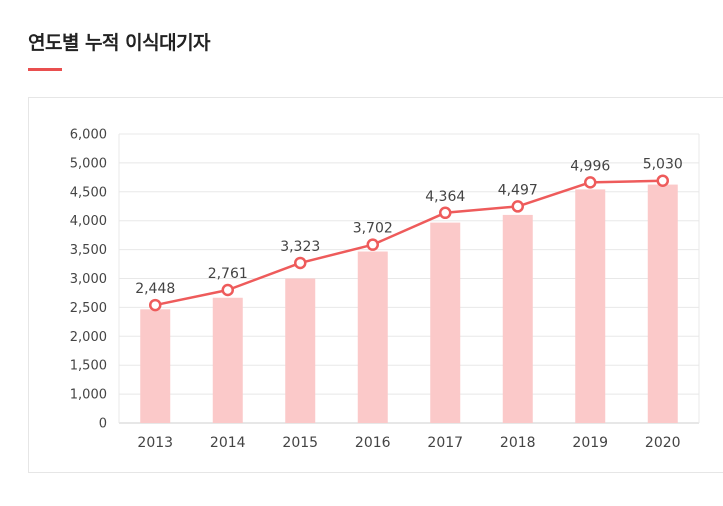 Image resolution: width=723 pixels, height=506 pixels. What do you see at coordinates (88, 395) in the screenshot?
I see `y-tick-label: 1,000` at bounding box center [88, 395].